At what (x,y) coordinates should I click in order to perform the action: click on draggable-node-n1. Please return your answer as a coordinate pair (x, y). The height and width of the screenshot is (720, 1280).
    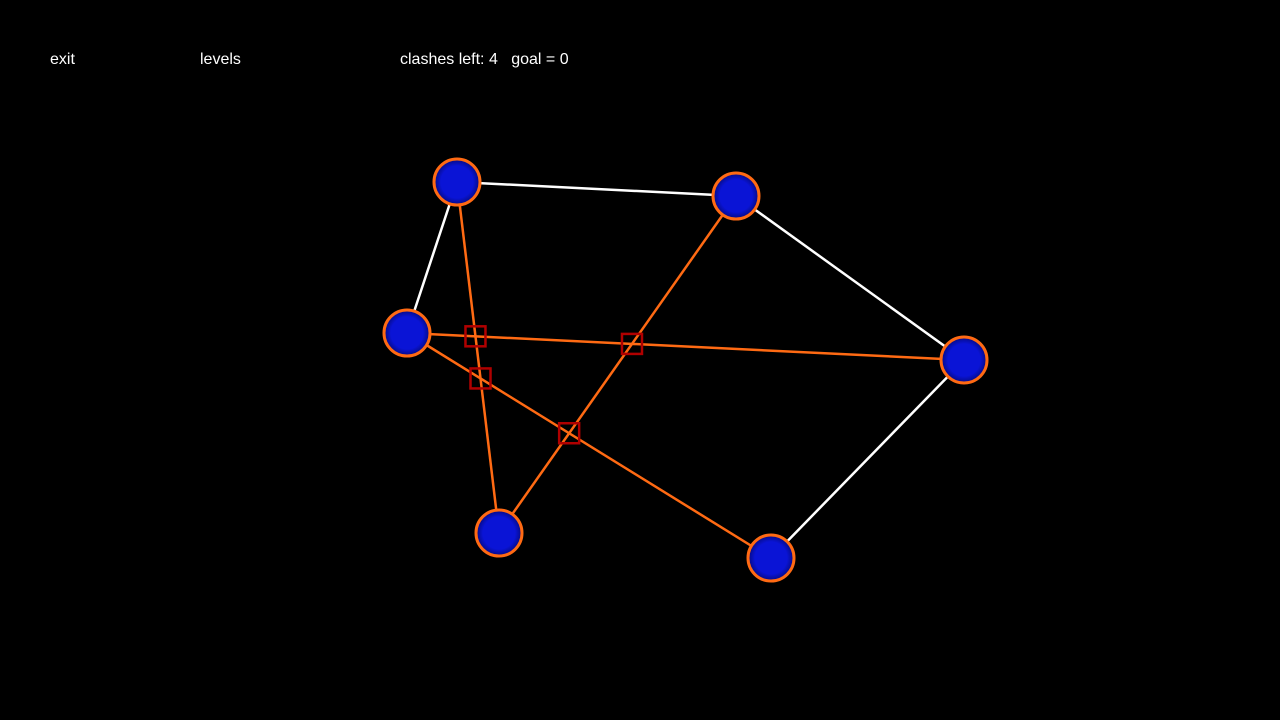
    Looking at the image, I should click on (457, 182).